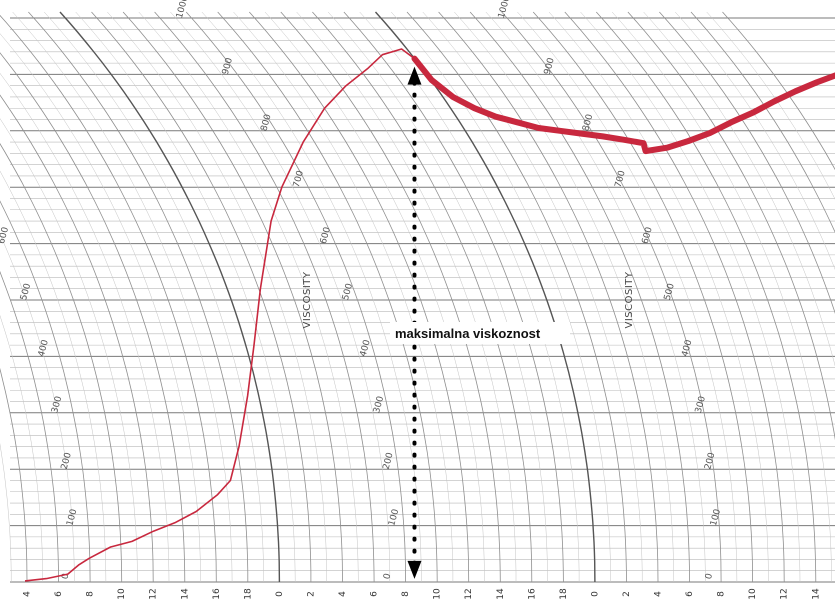  What do you see at coordinates (623, 105) in the screenshot?
I see `series-line-plateau` at bounding box center [623, 105].